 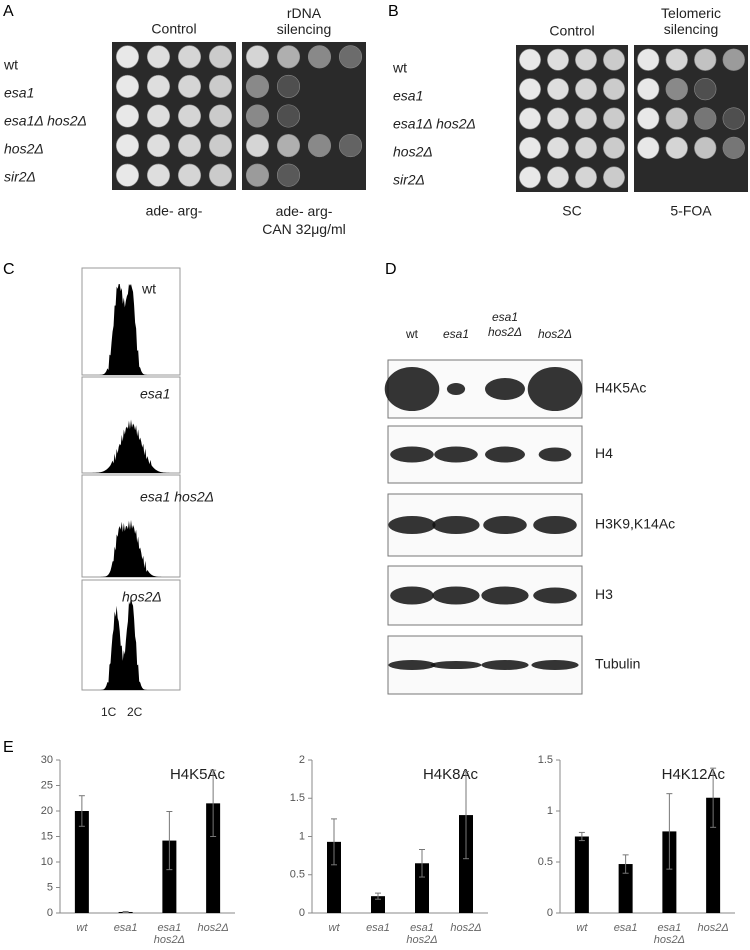 What do you see at coordinates (109, 712) in the screenshot?
I see `axis-label: 1C` at bounding box center [109, 712].